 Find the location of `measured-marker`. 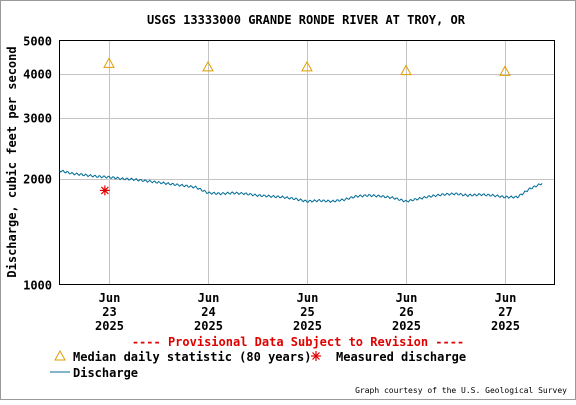

measured-marker is located at coordinates (104, 190).